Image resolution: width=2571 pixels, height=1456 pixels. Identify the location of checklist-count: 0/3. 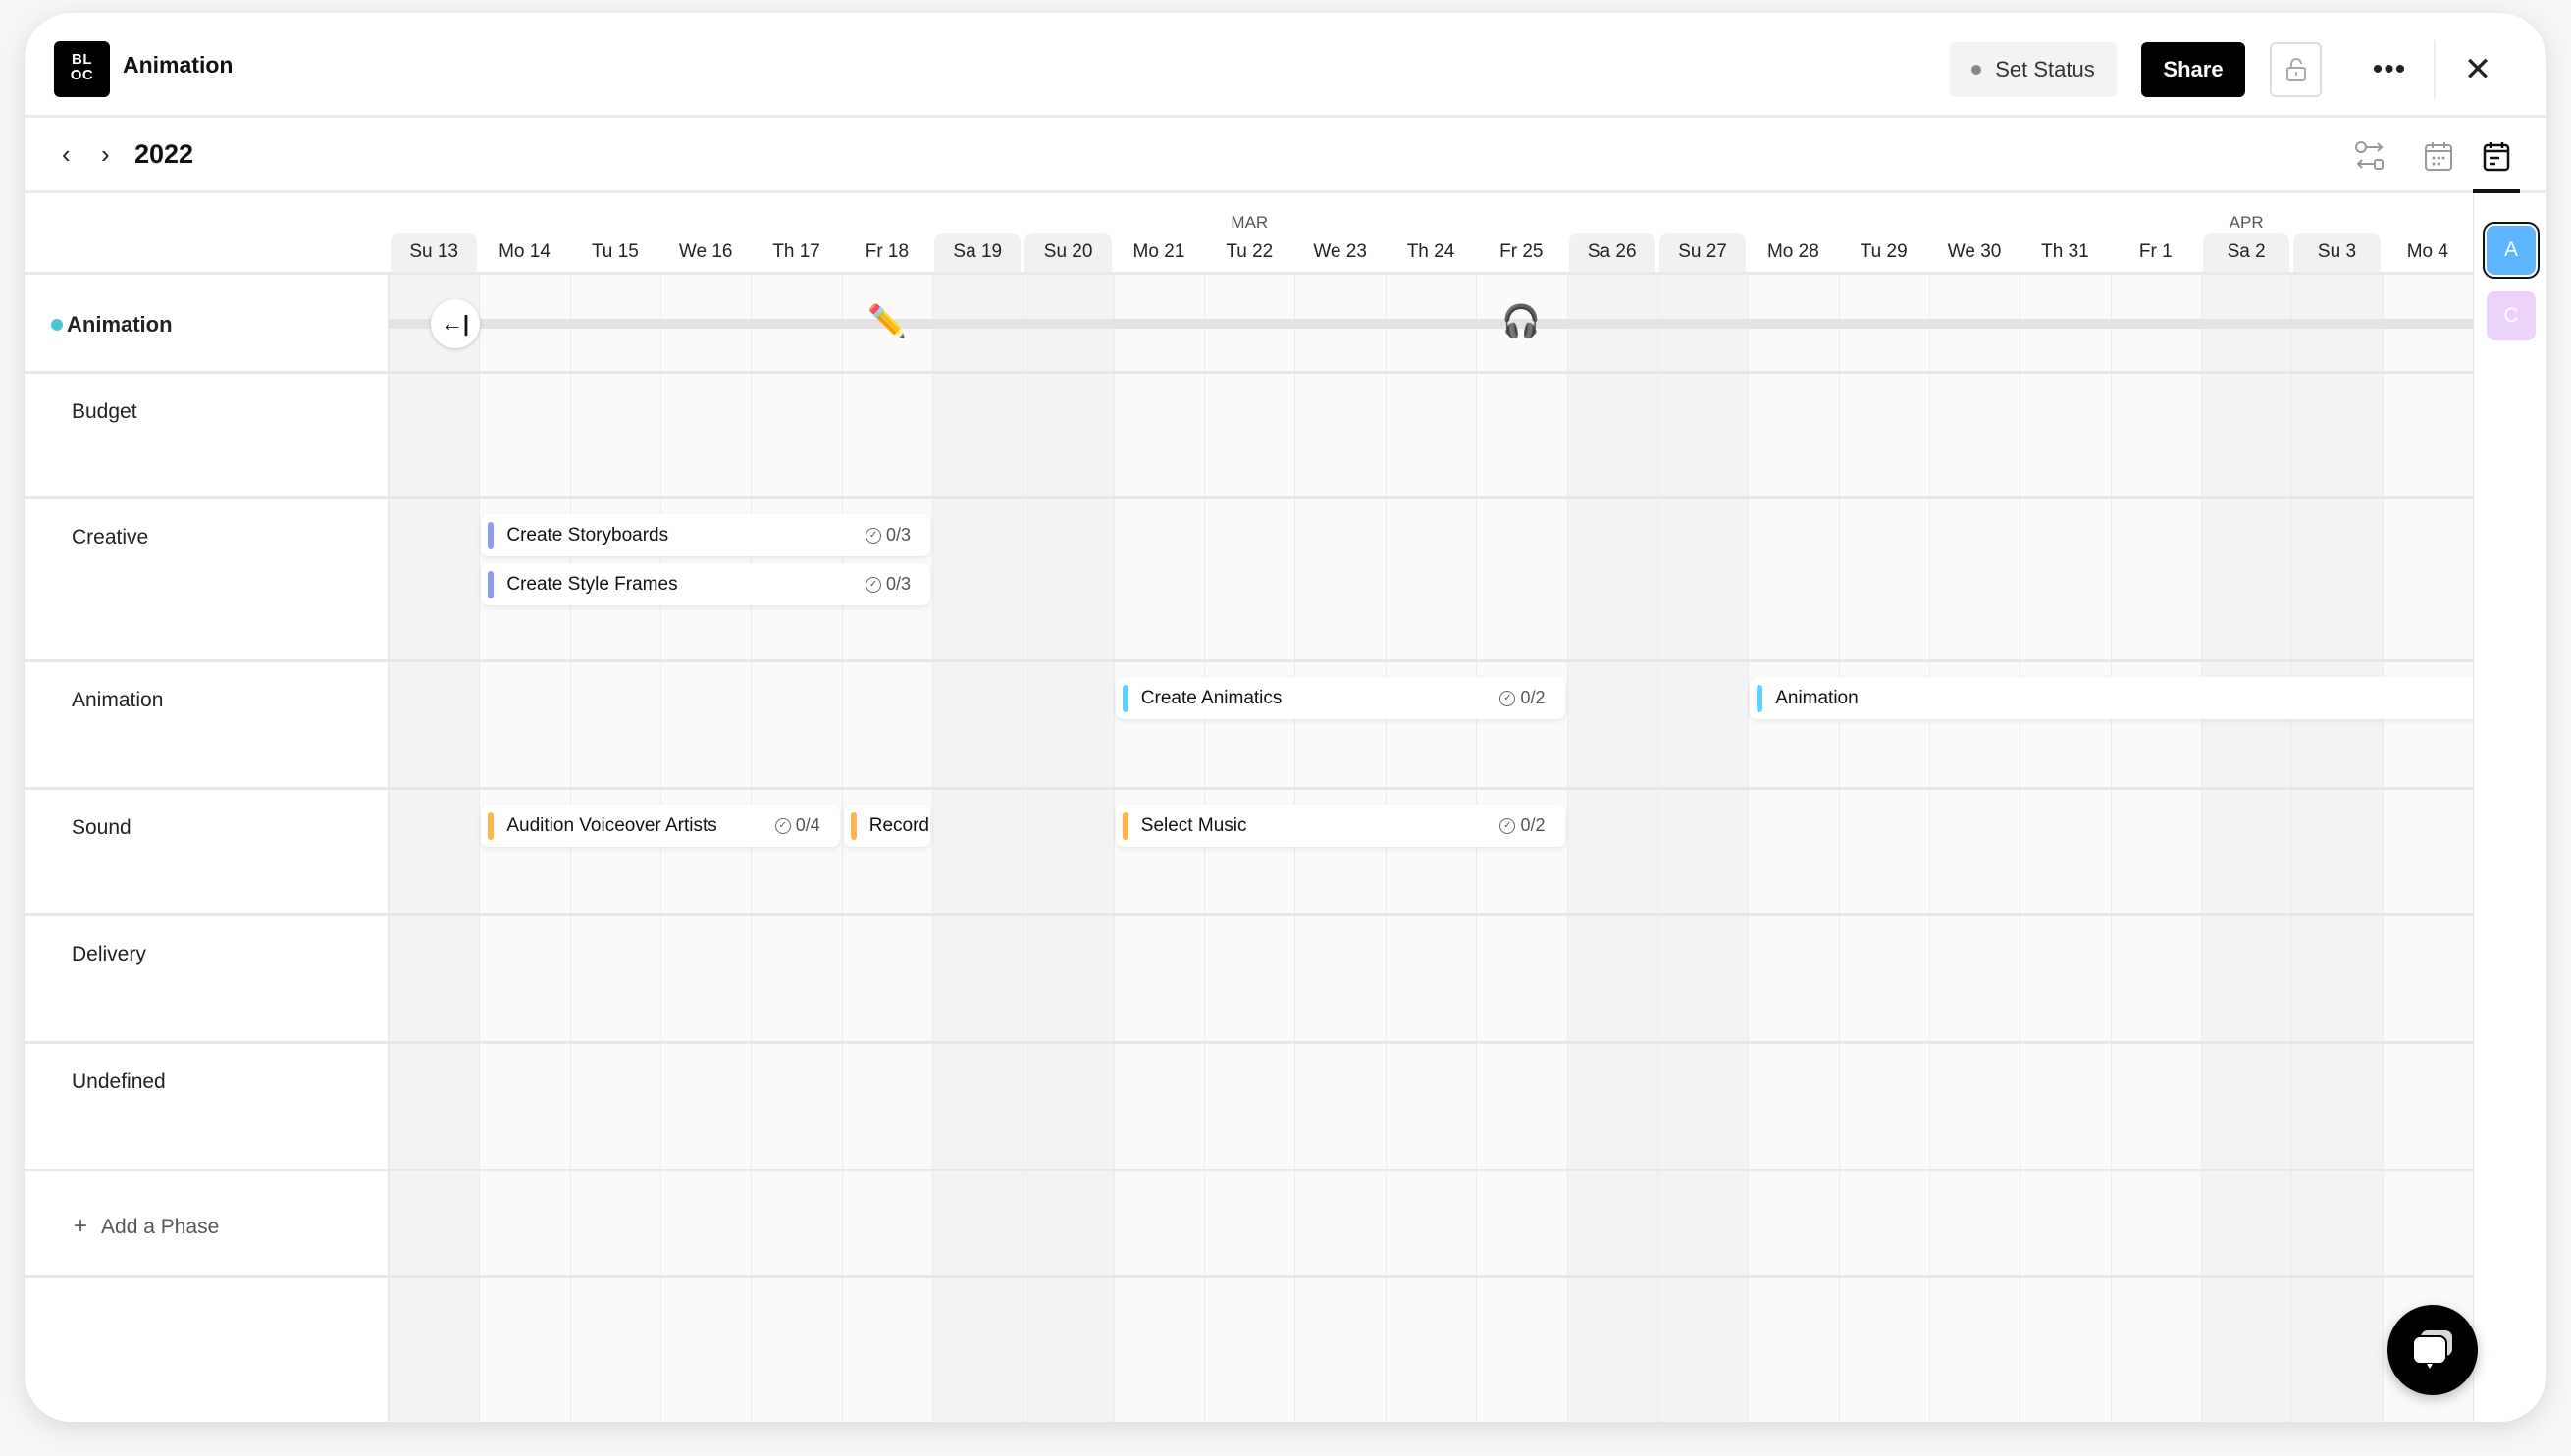
(899, 535).